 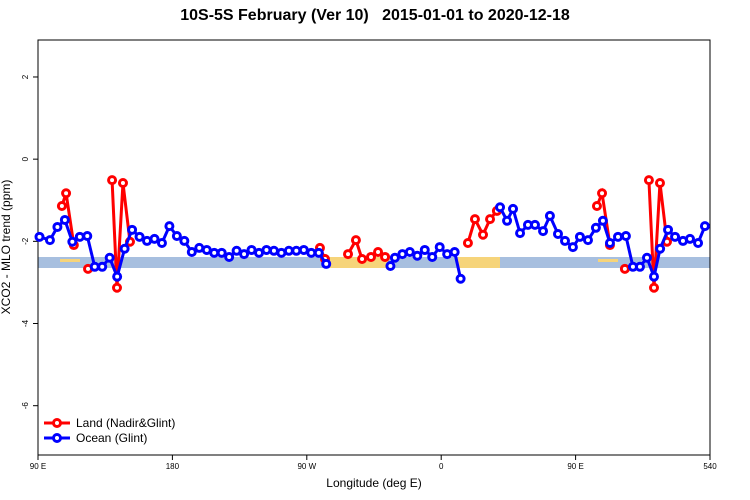 What do you see at coordinates (25, 241) in the screenshot?
I see `y-tick-label: -2` at bounding box center [25, 241].